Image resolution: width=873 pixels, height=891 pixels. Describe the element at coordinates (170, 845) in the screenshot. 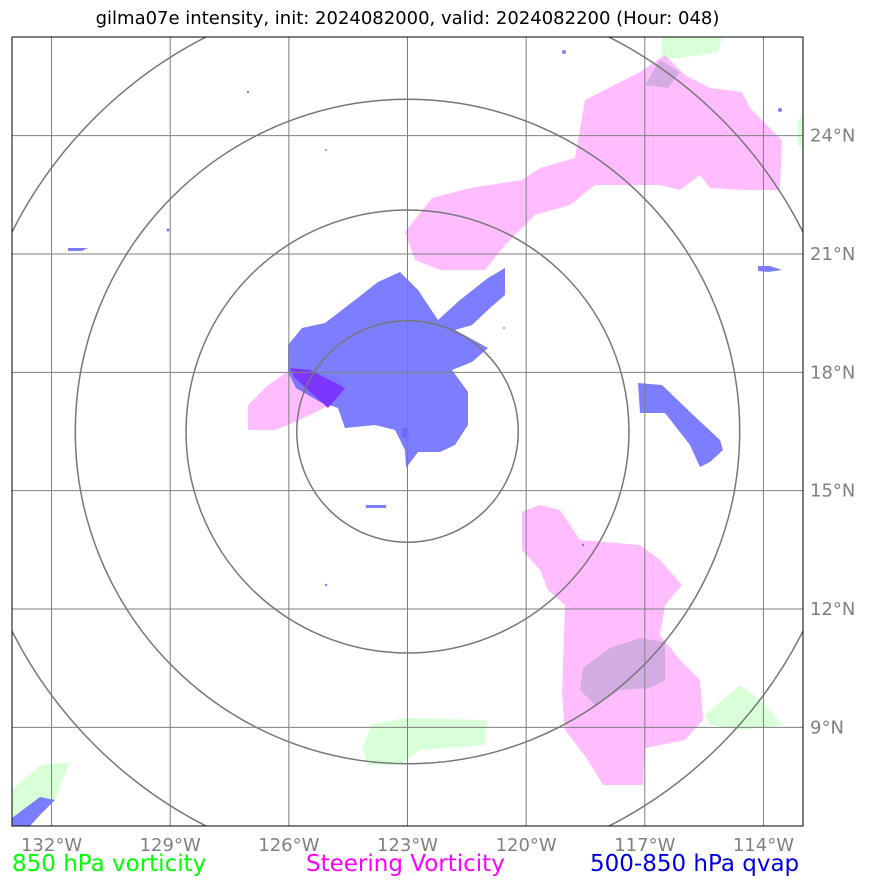

I see `lon-tick-label: 129°W` at that location.